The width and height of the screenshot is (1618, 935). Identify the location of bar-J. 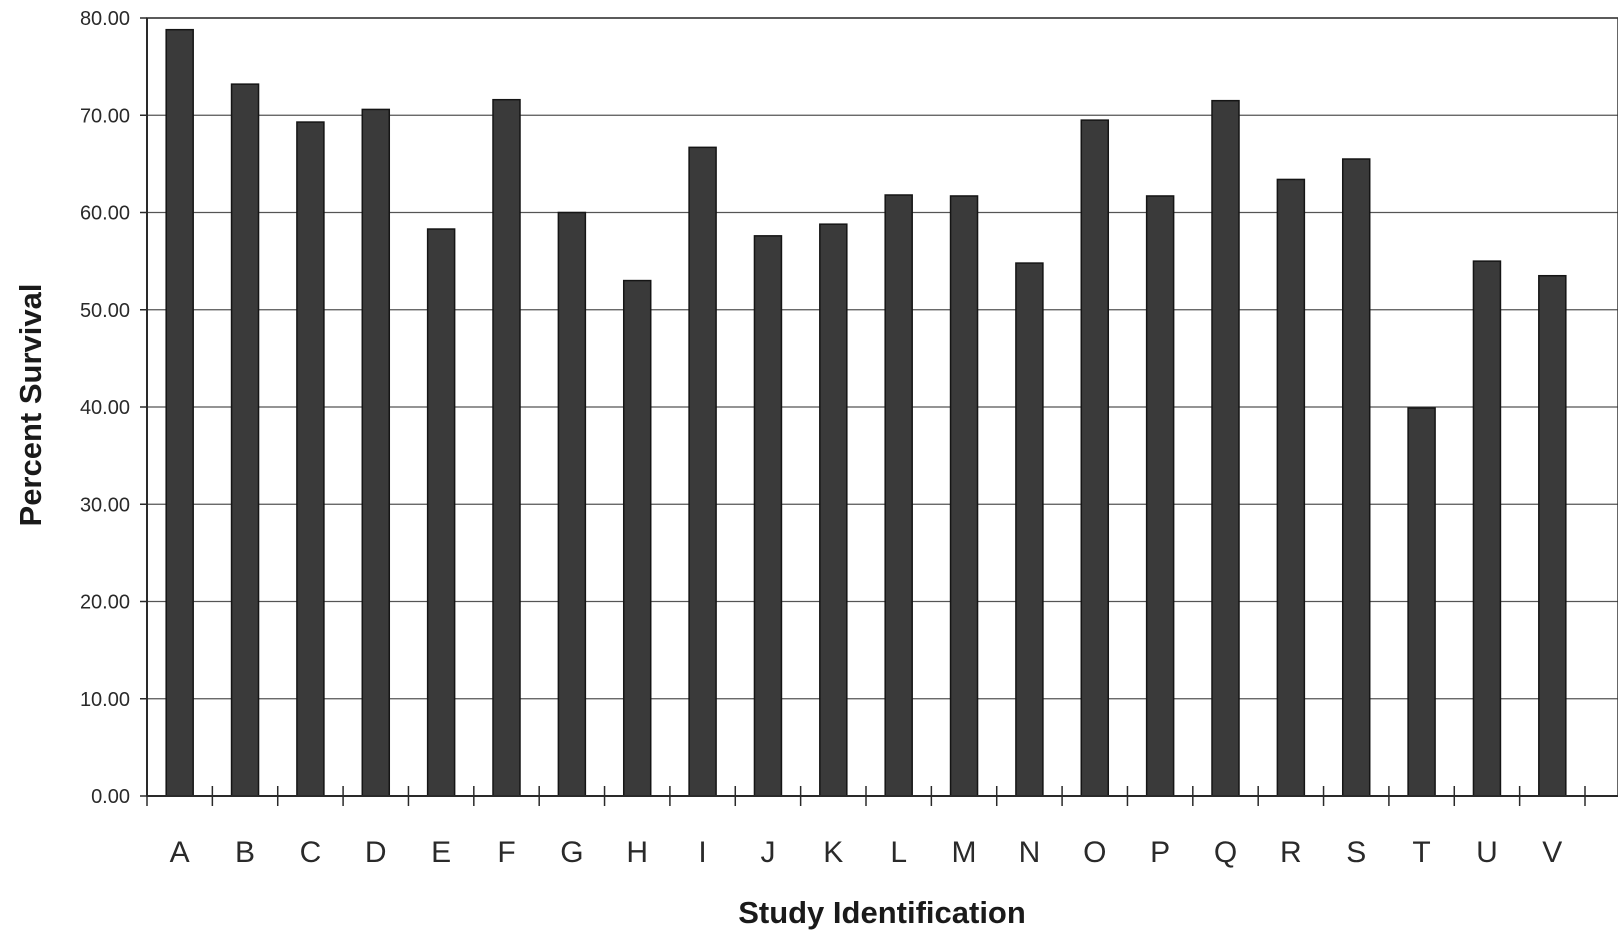
(768, 516).